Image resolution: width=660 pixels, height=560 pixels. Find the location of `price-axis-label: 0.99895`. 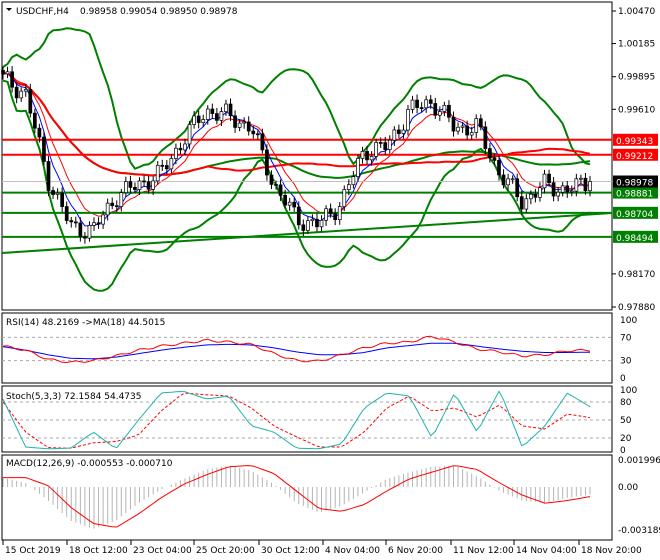

price-axis-label: 0.99895 is located at coordinates (636, 78).